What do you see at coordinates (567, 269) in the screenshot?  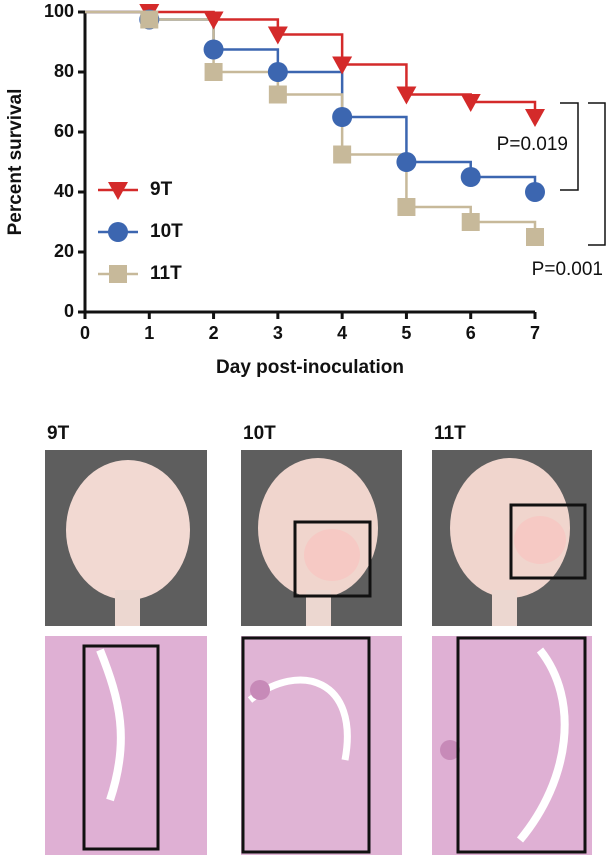 I see `p-value: P=0.001` at bounding box center [567, 269].